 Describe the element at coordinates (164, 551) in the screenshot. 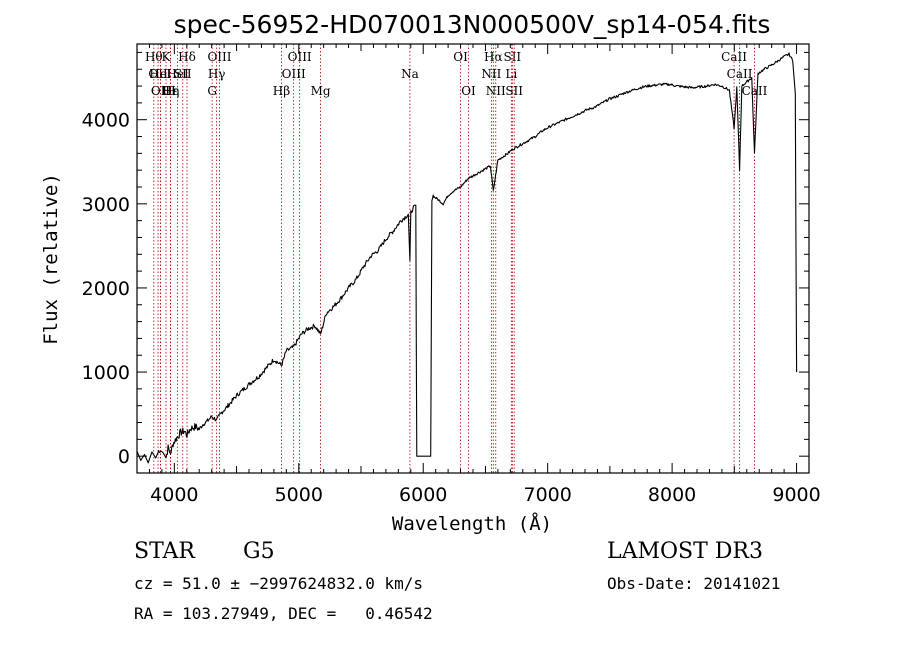

I see `object-class: STAR` at that location.